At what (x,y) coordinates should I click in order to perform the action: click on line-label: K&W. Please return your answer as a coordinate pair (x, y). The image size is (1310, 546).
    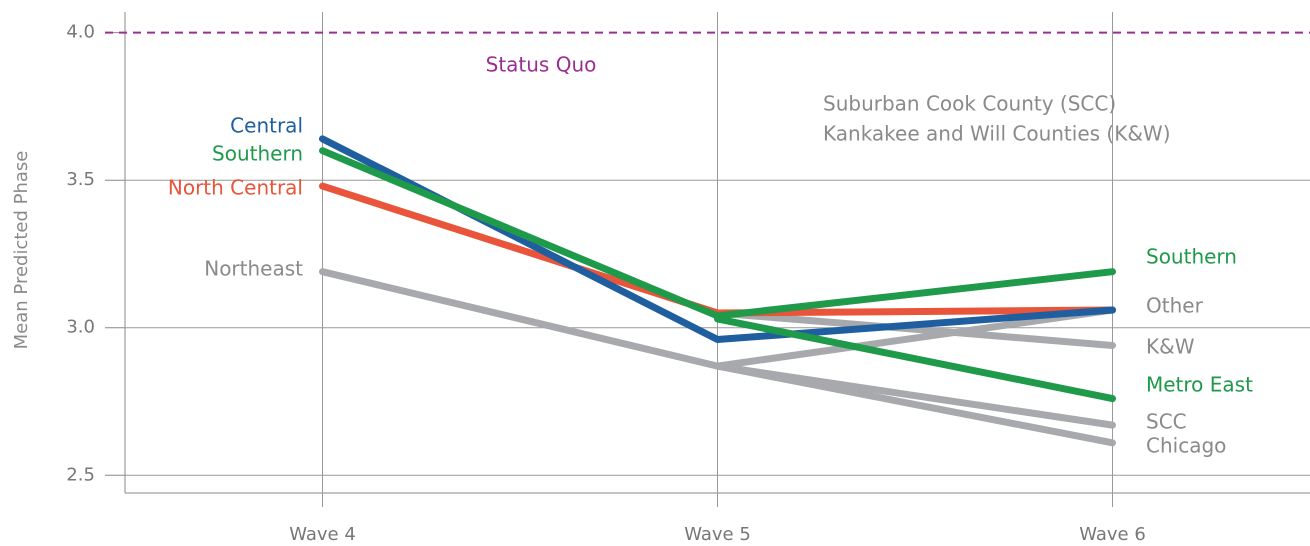
    Looking at the image, I should click on (1170, 347).